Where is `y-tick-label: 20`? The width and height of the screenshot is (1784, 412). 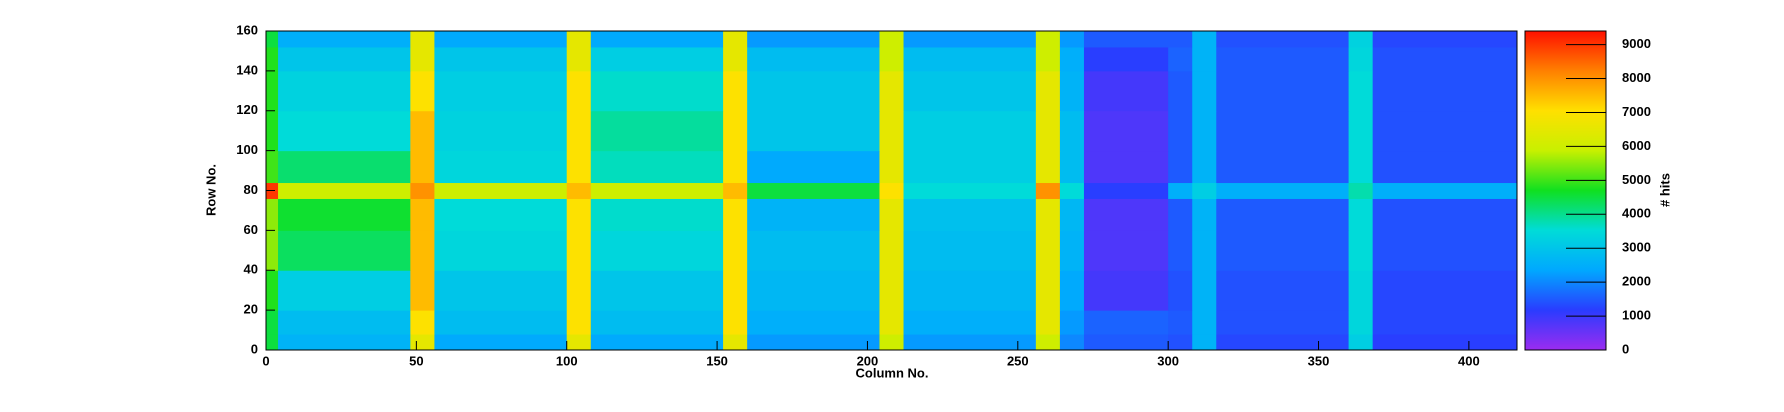
y-tick-label: 20 is located at coordinates (251, 309).